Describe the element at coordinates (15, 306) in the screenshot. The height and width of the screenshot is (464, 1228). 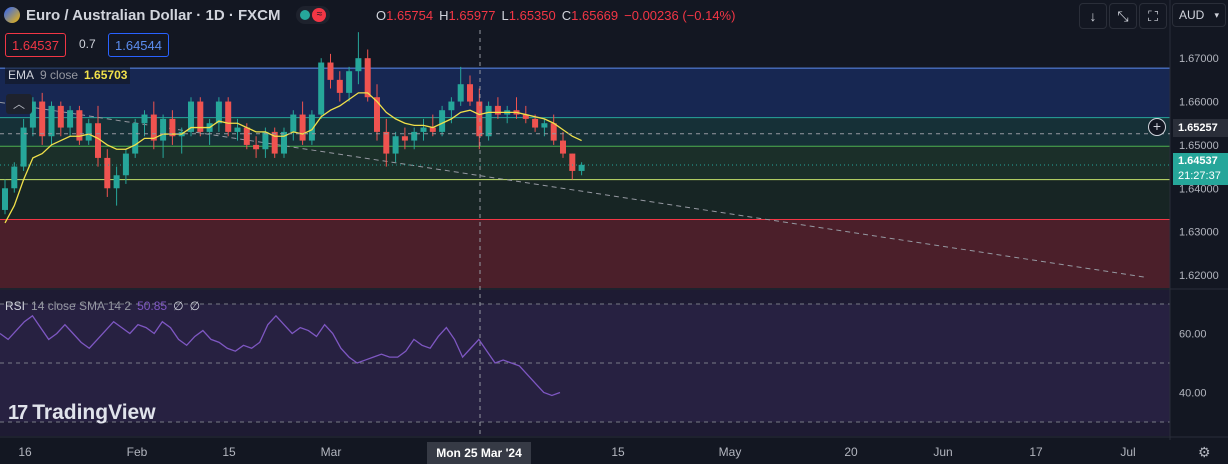
I see `rsi-label: RSI` at that location.